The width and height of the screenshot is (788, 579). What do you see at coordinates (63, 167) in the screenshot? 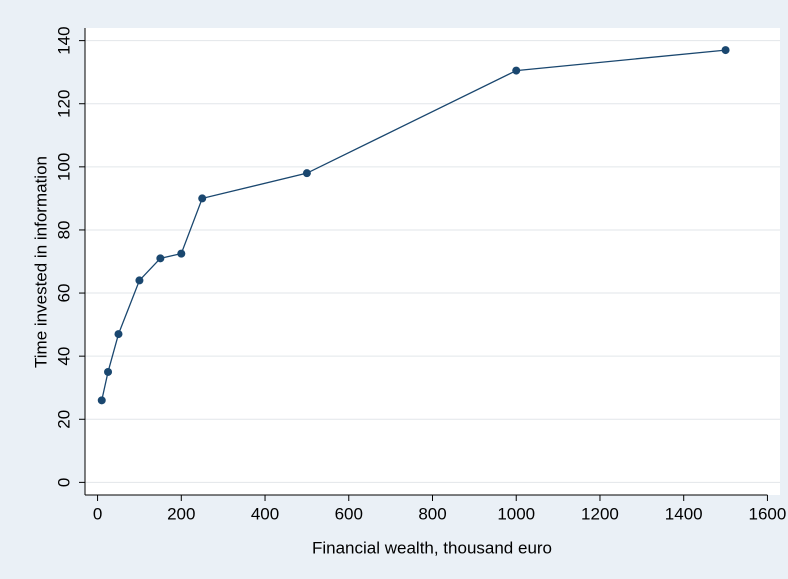
I see `y-tick-label: 100` at bounding box center [63, 167].